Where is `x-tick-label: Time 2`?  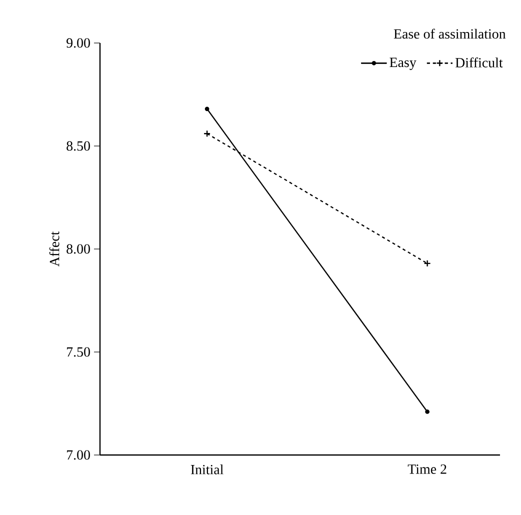 x-tick-label: Time 2 is located at coordinates (427, 469).